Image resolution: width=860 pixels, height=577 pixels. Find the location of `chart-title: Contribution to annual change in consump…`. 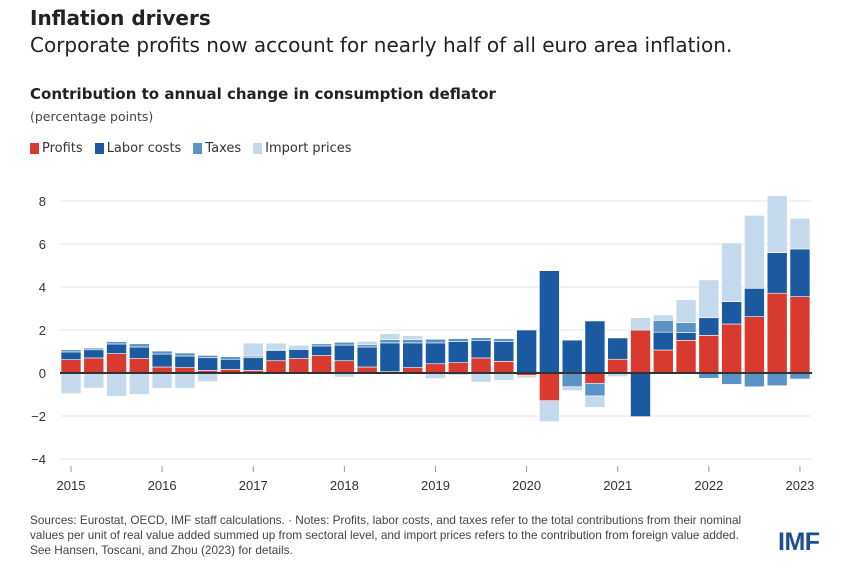

chart-title: Contribution to annual change in consump… is located at coordinates (263, 94).